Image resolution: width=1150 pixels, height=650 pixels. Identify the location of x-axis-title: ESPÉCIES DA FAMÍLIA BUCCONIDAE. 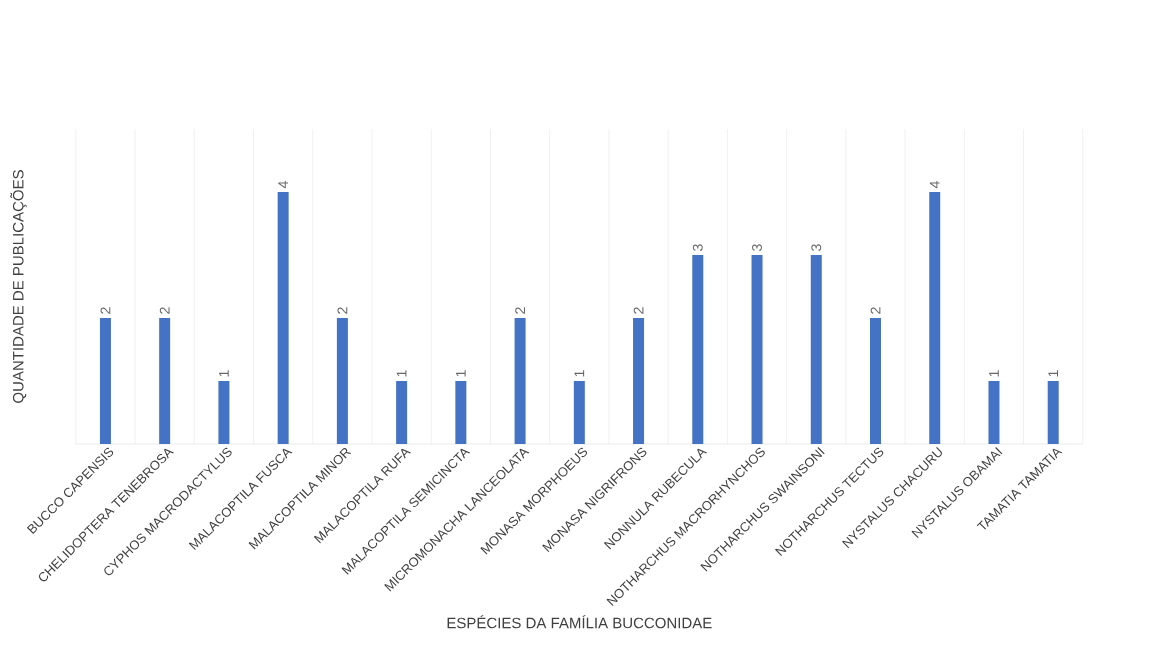
(579, 622).